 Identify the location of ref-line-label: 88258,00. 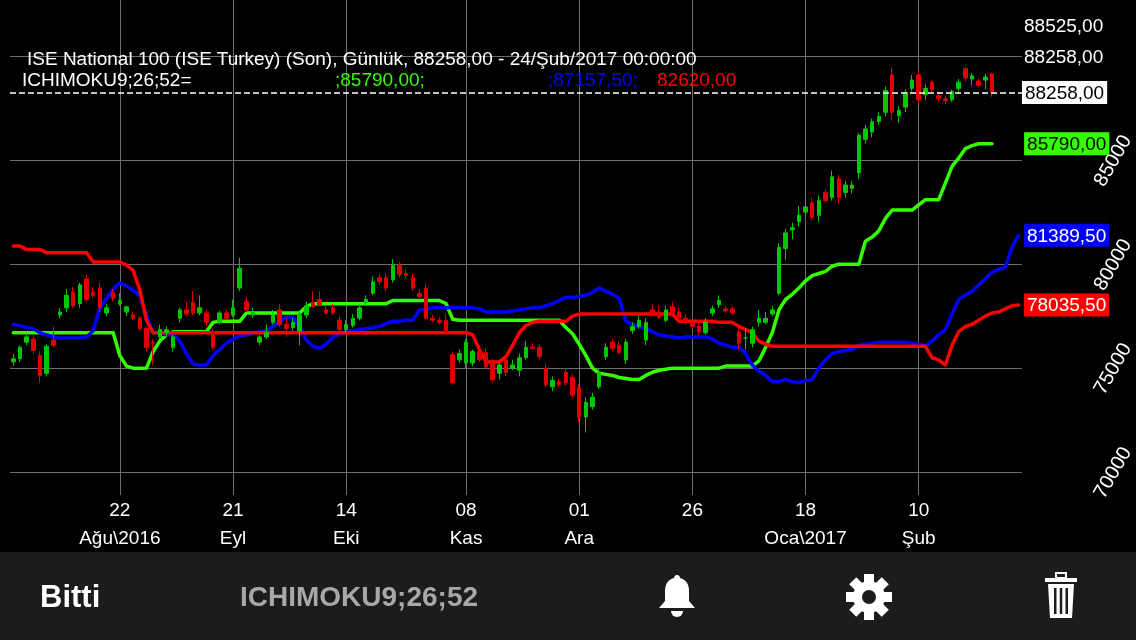
(1064, 92).